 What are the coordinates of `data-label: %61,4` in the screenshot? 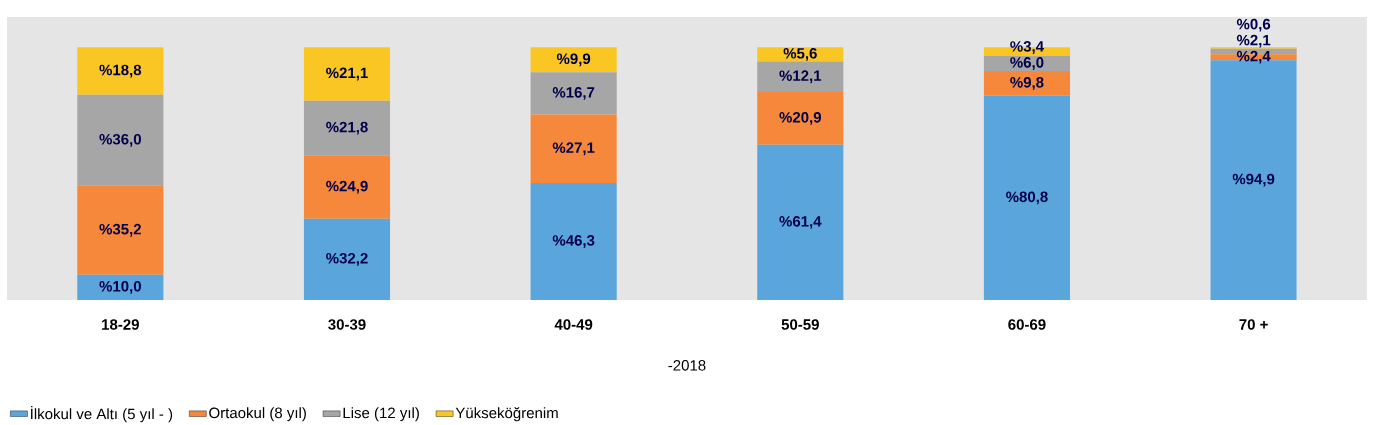 It's located at (800, 222).